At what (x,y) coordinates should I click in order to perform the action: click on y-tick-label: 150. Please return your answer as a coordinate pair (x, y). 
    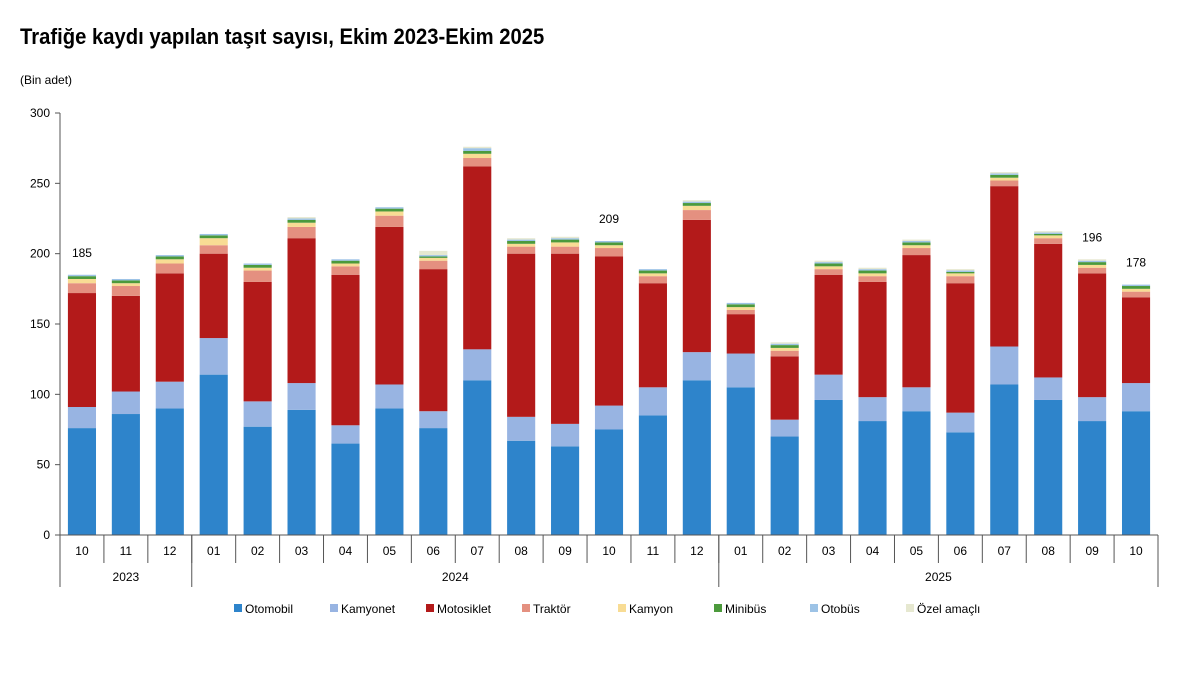
    Looking at the image, I should click on (40, 324).